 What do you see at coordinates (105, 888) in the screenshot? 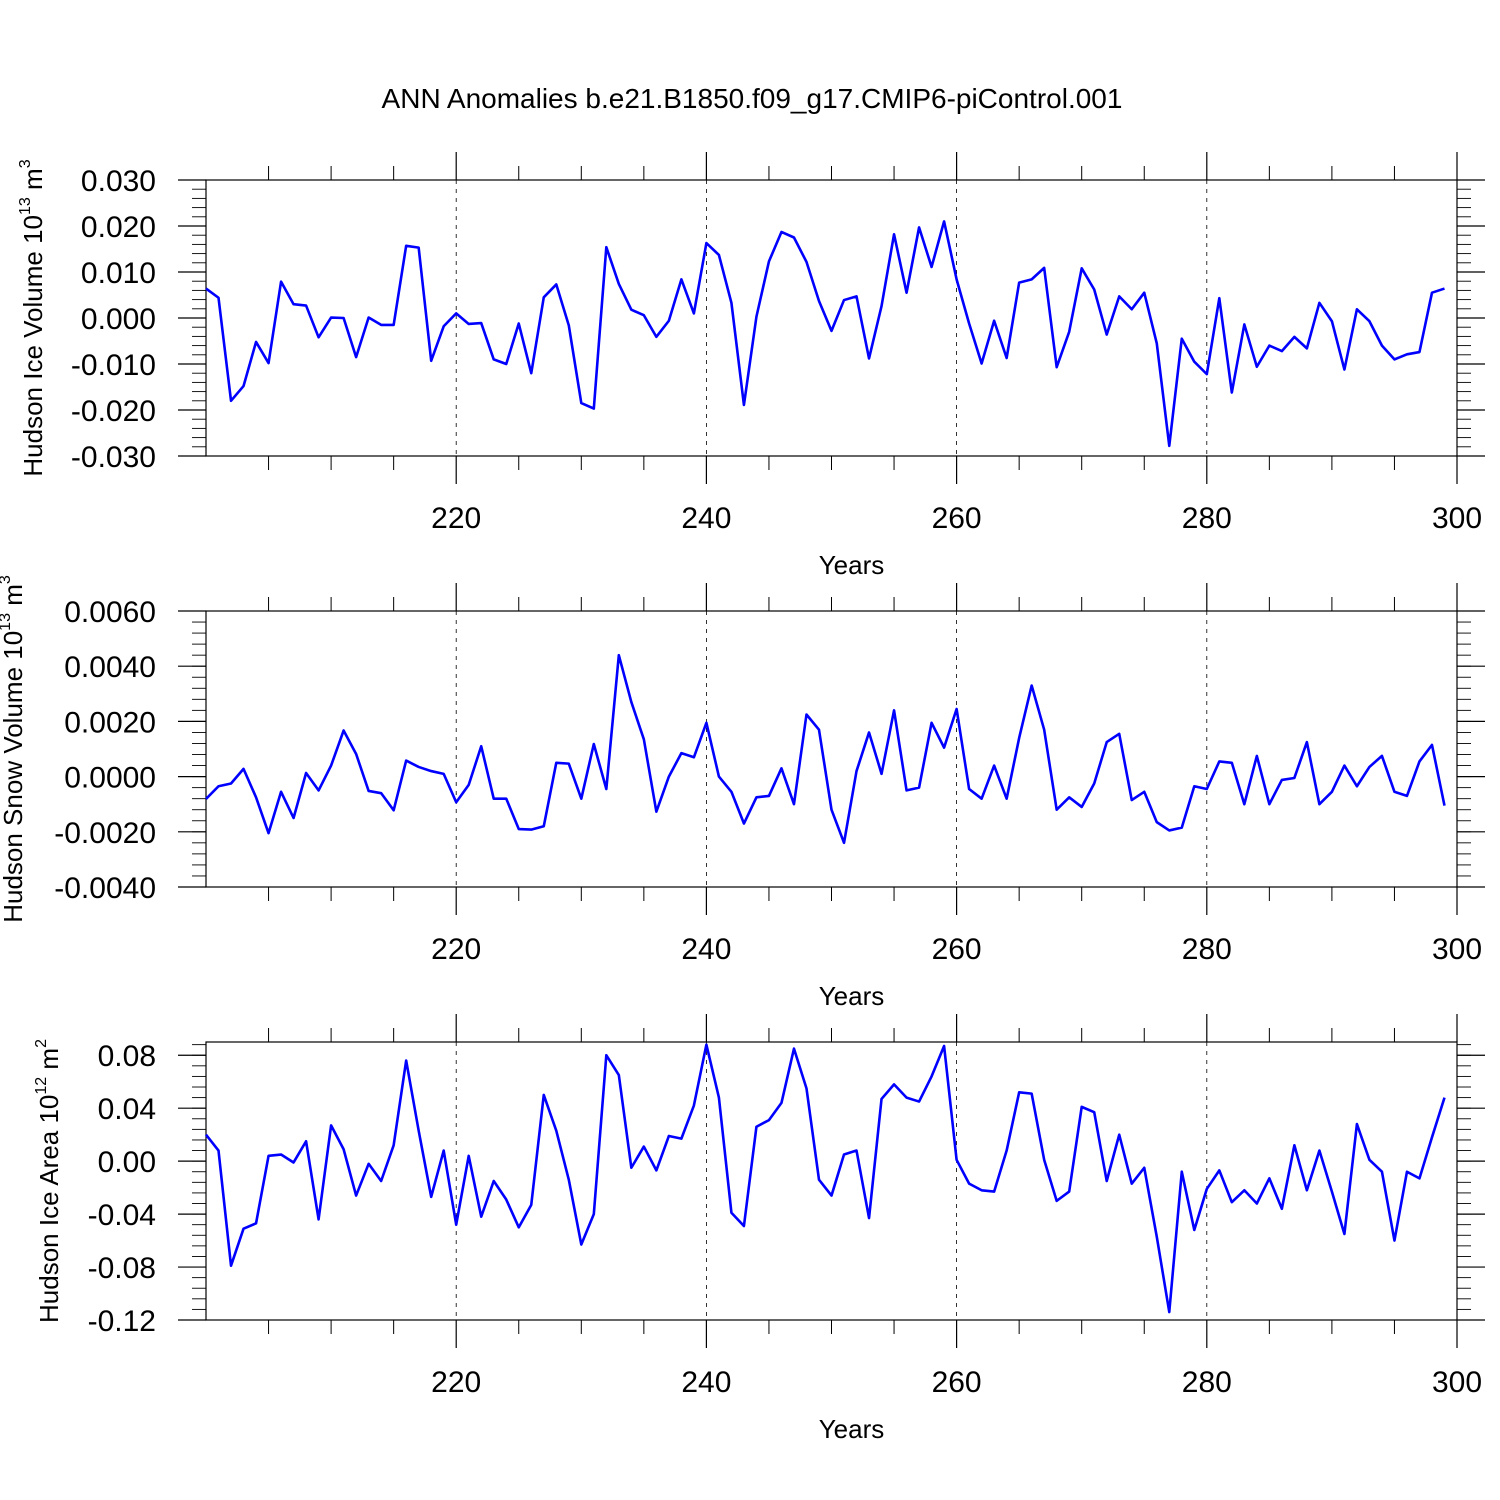
I see `y-tick-label: -0.0040` at bounding box center [105, 888].